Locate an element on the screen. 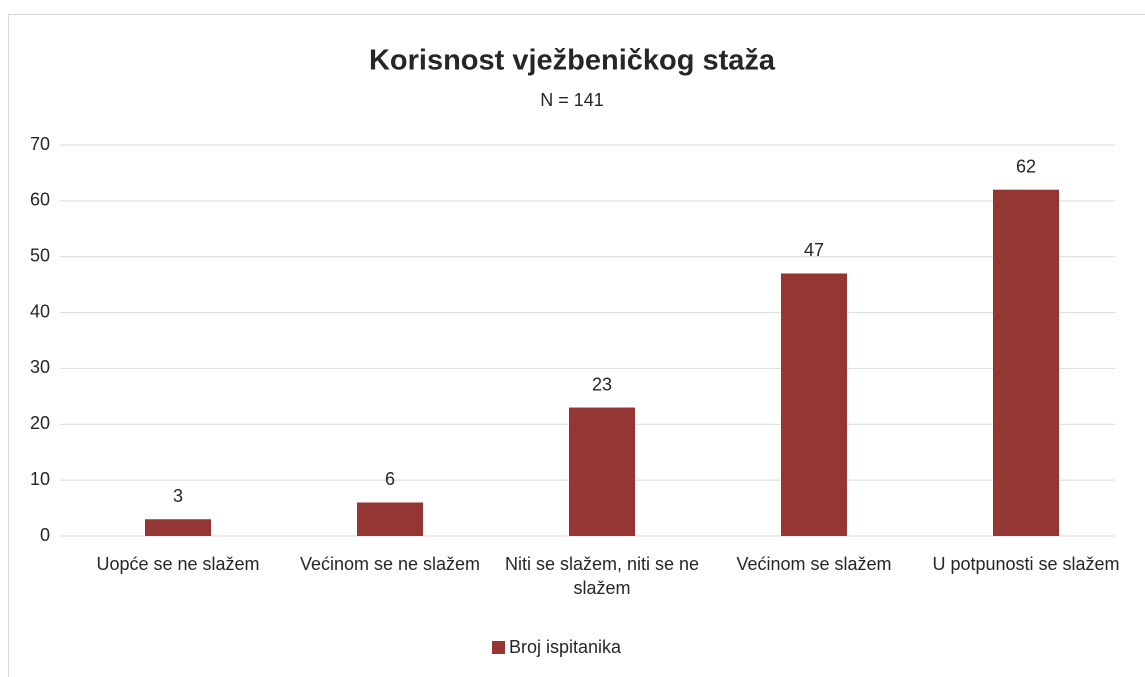 Image resolution: width=1145 pixels, height=677 pixels. x-tick-label: Većinom se ne slažem is located at coordinates (390, 564).